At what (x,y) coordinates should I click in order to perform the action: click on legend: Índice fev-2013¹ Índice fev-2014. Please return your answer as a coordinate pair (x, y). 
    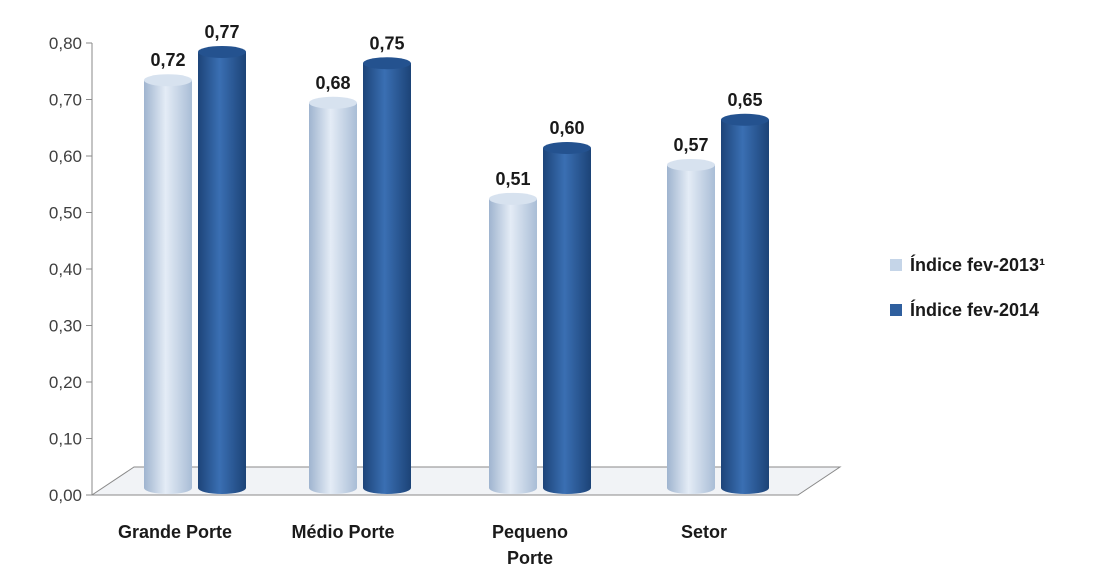
    Looking at the image, I should click on (967, 287).